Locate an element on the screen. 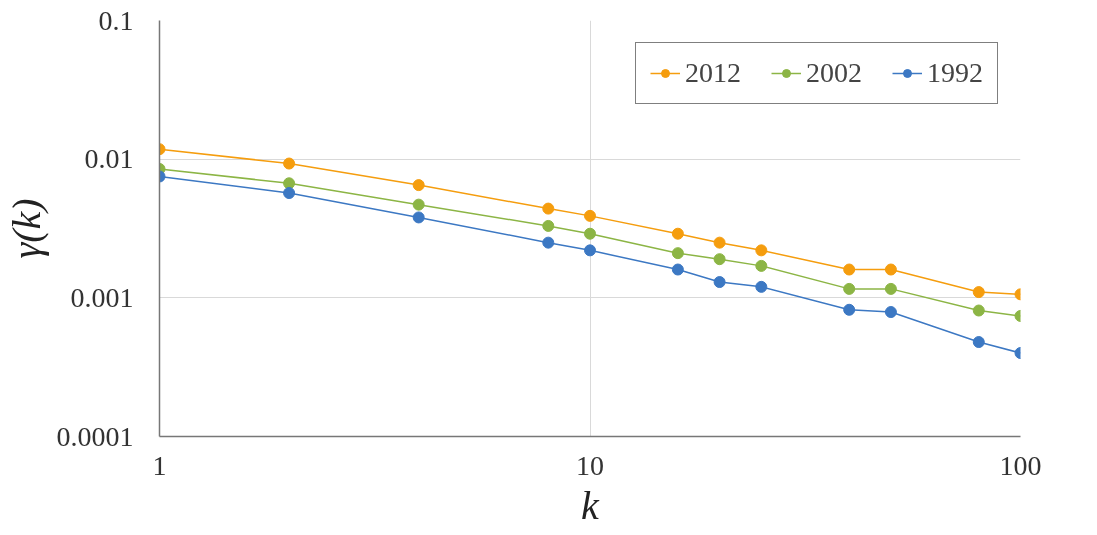  y-tick-label: 0.001 is located at coordinates (102, 297).